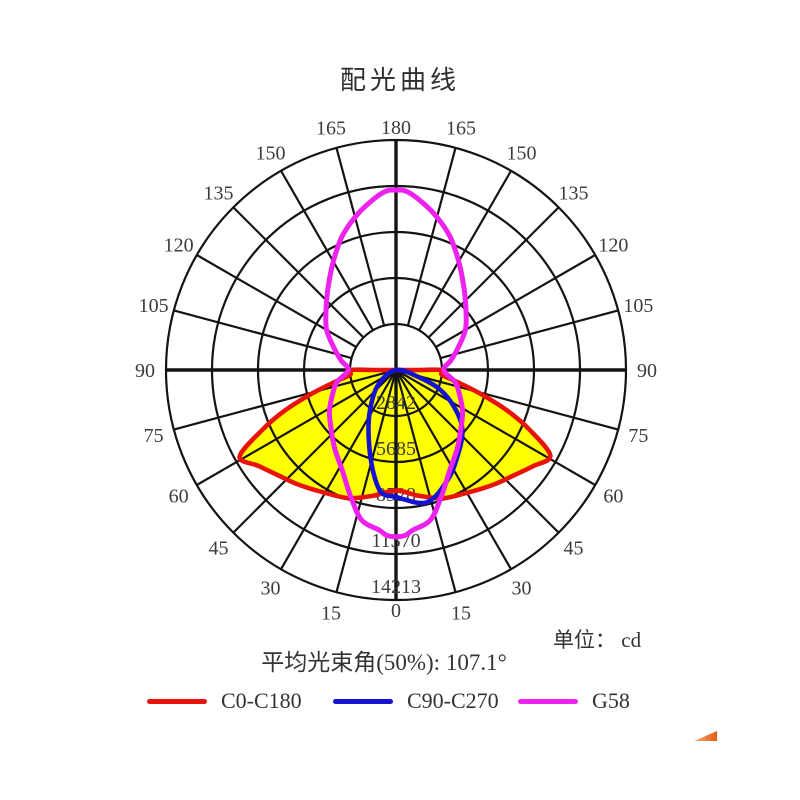  What do you see at coordinates (399, 80) in the screenshot?
I see `chart-title: 配光曲线` at bounding box center [399, 80].